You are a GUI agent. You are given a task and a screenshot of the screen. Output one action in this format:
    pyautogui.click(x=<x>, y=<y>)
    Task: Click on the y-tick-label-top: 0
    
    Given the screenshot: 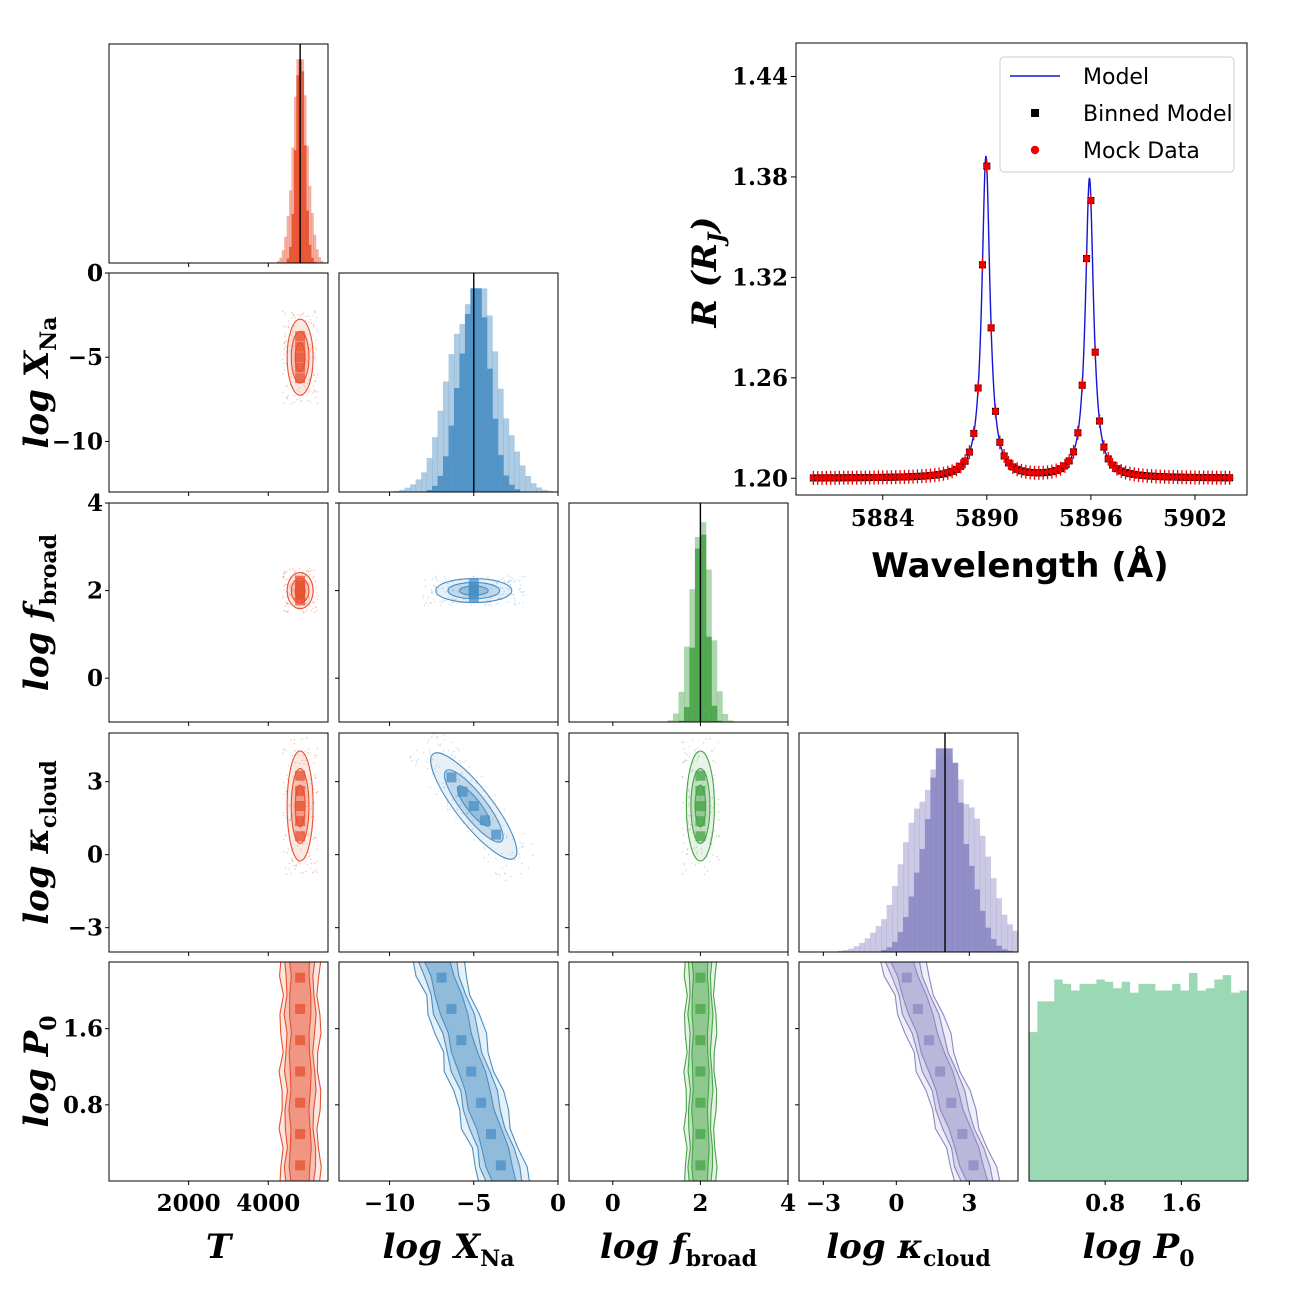 What is the action you would take?
    pyautogui.click(x=95, y=273)
    